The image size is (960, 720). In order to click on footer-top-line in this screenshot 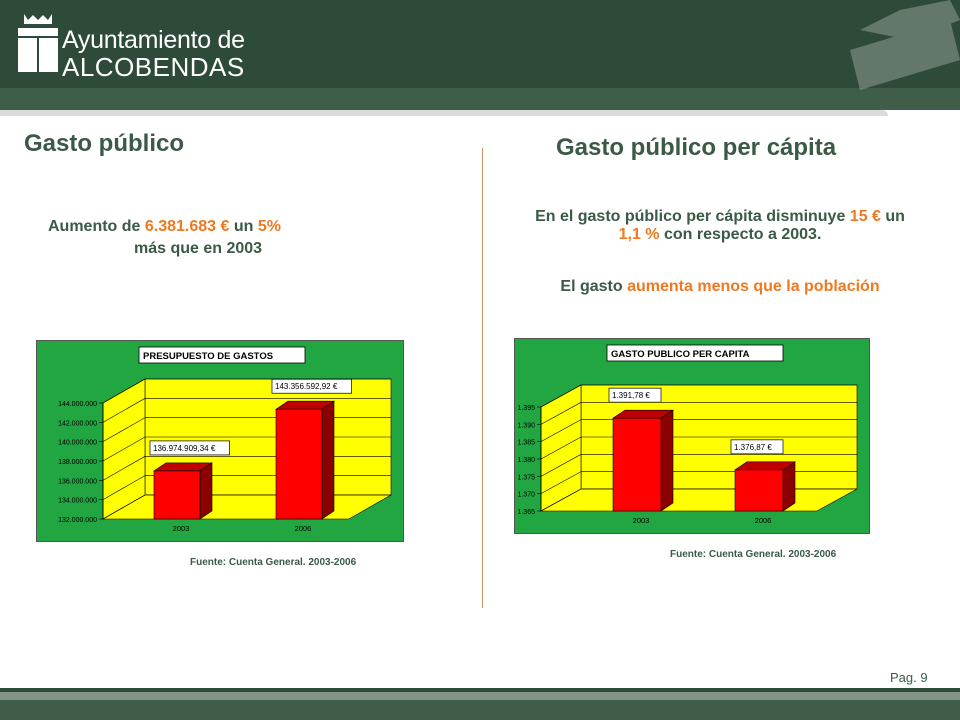, I will do `click(480, 690)`.